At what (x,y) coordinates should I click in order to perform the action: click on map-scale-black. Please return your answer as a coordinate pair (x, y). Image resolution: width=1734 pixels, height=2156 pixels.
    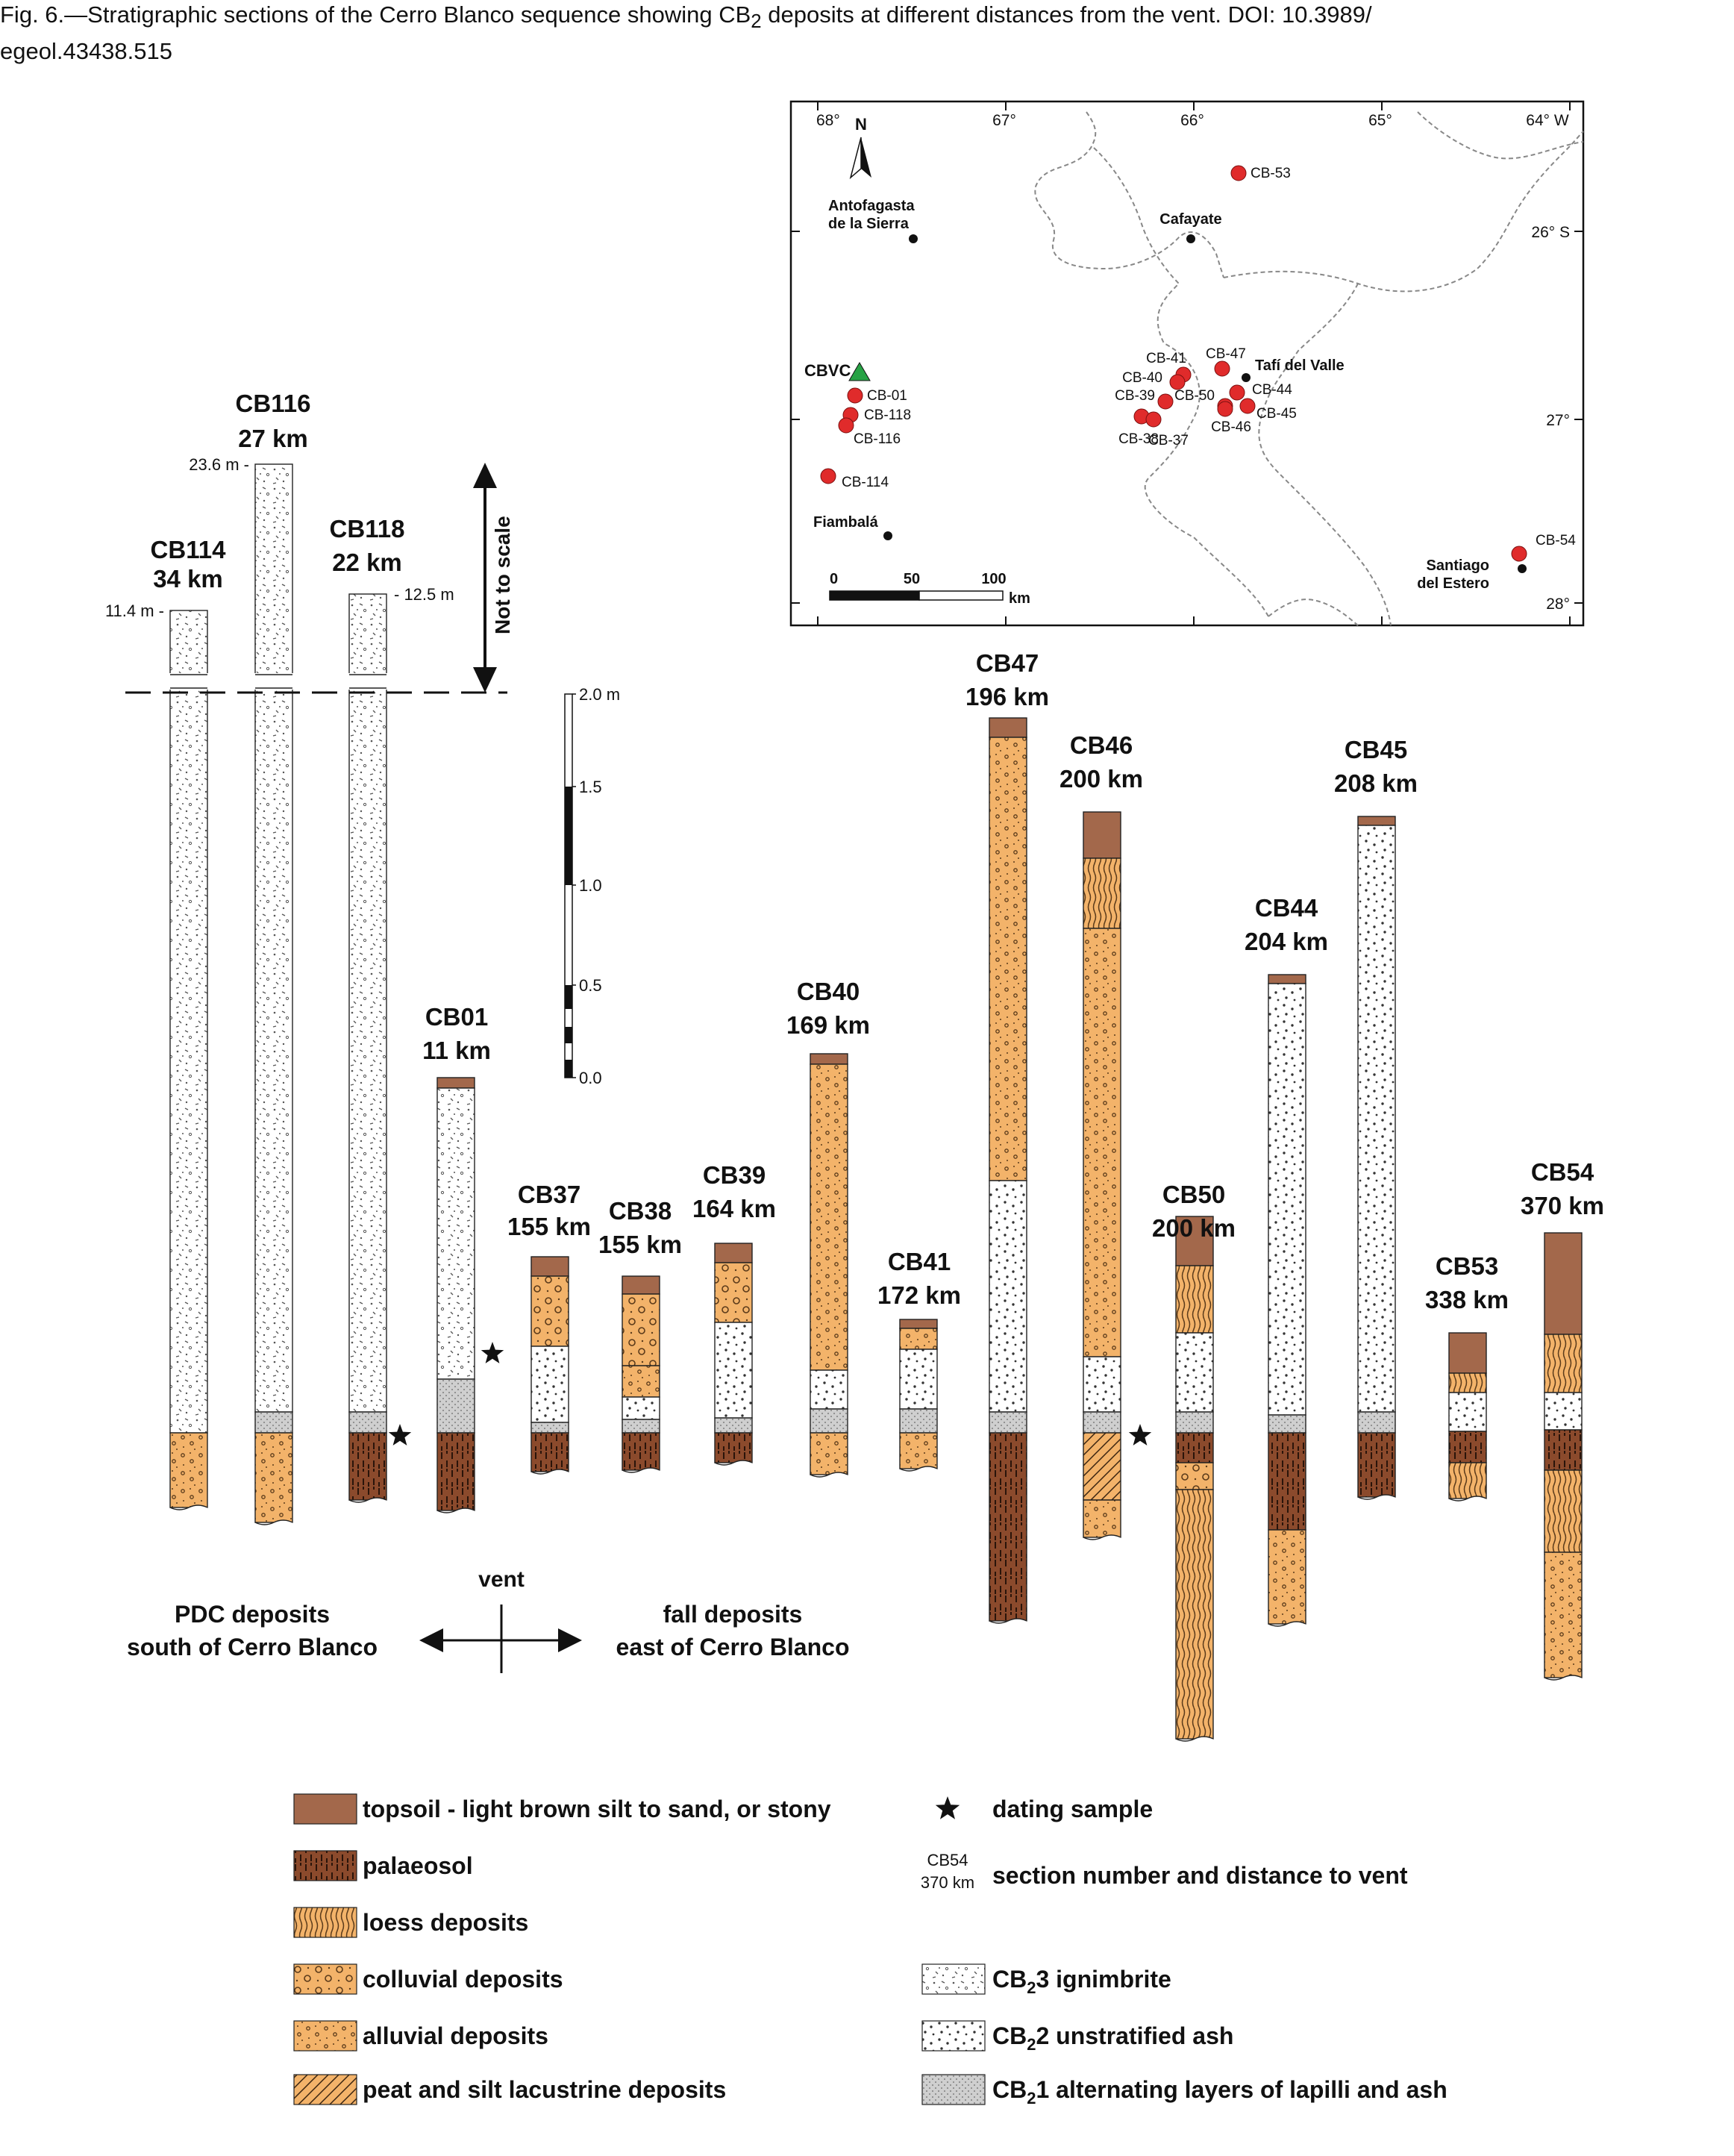
    Looking at the image, I should click on (874, 595).